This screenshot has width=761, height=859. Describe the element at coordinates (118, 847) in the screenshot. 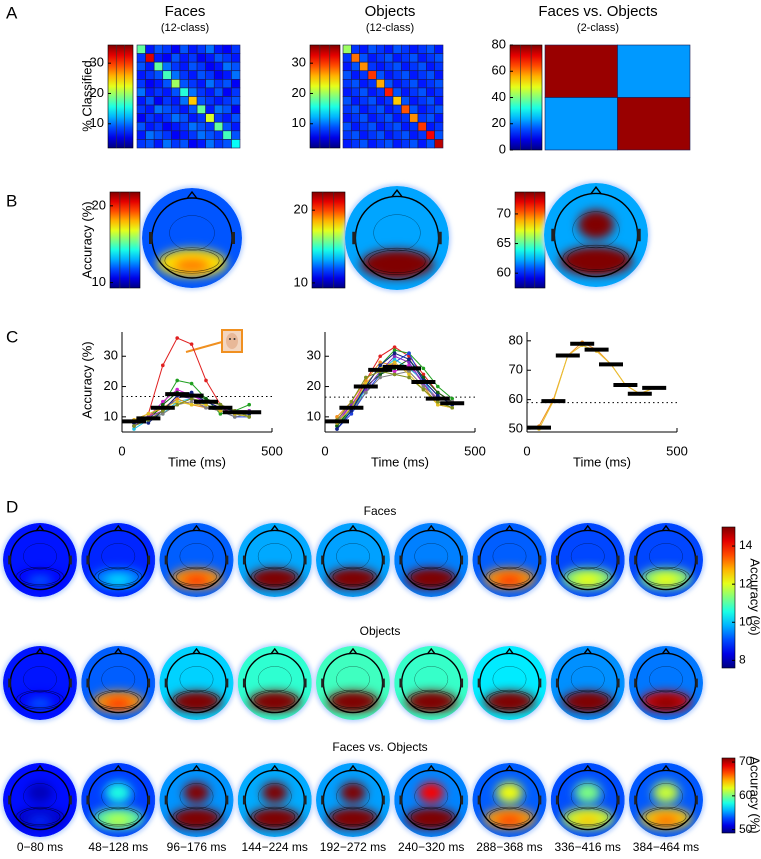

I see `time-label: 48−128 ms` at that location.